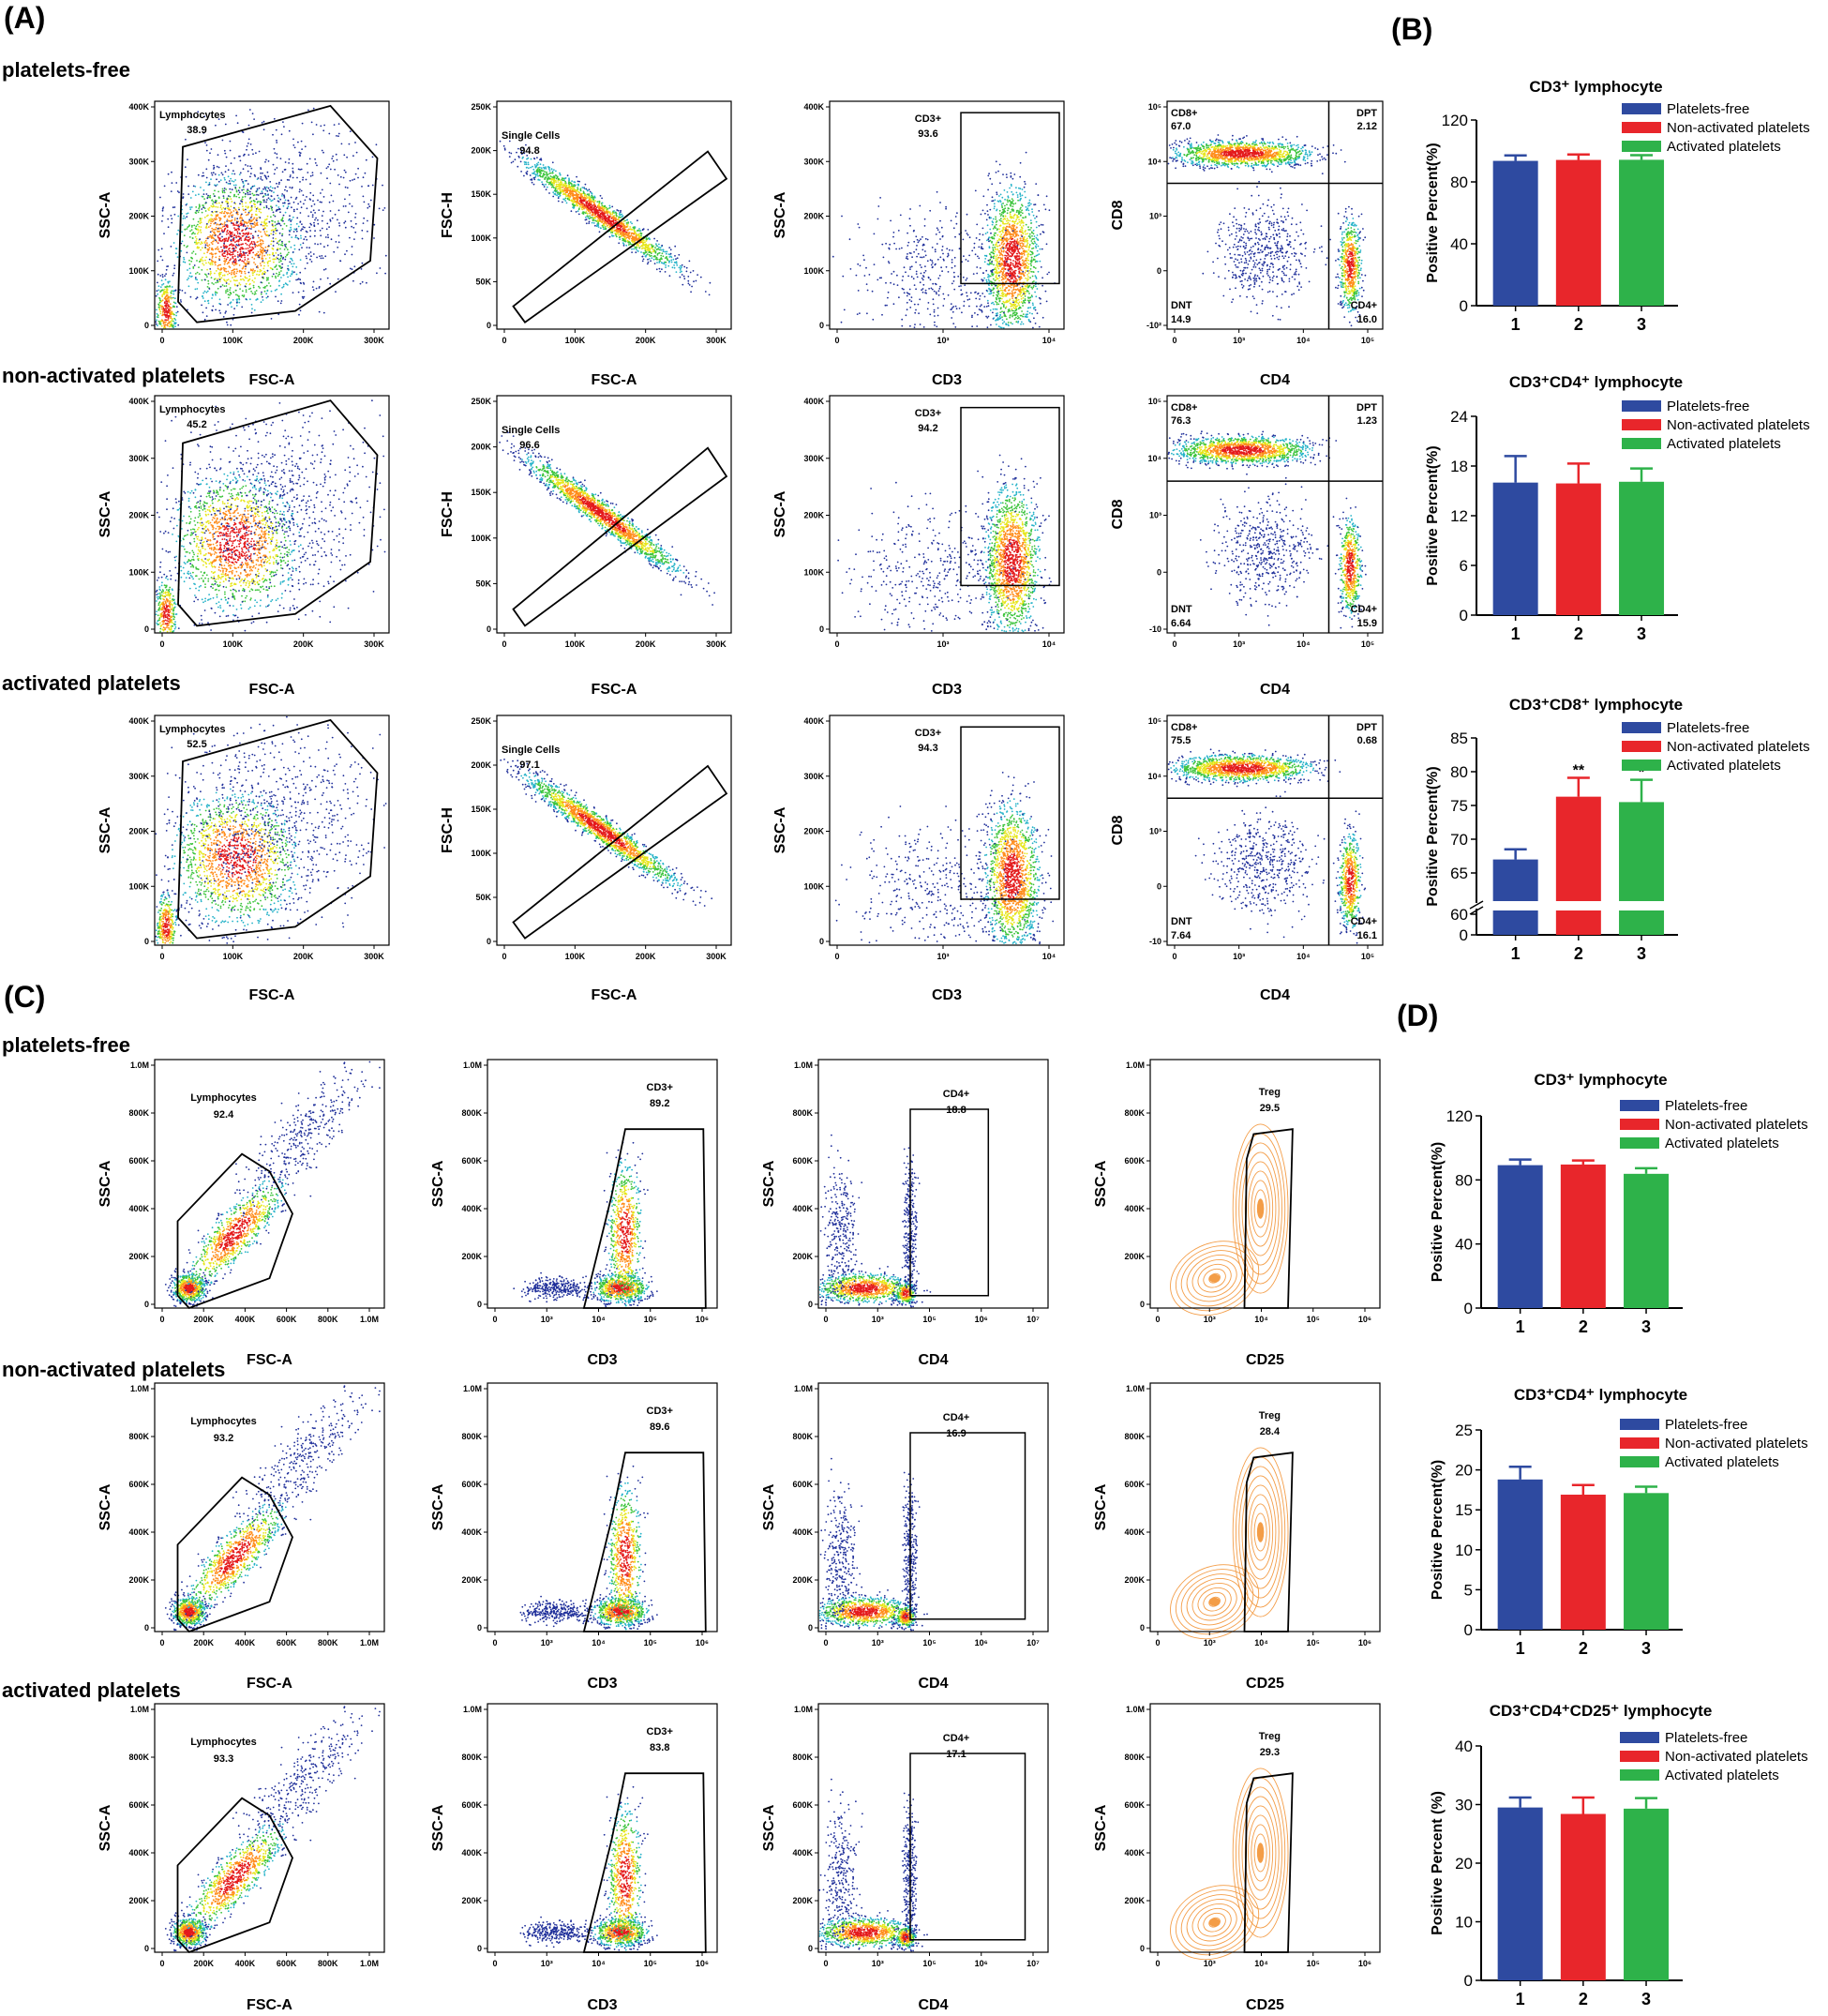 Image resolution: width=1828 pixels, height=2016 pixels. What do you see at coordinates (531, 136) in the screenshot?
I see `gate-name: Single Cells` at bounding box center [531, 136].